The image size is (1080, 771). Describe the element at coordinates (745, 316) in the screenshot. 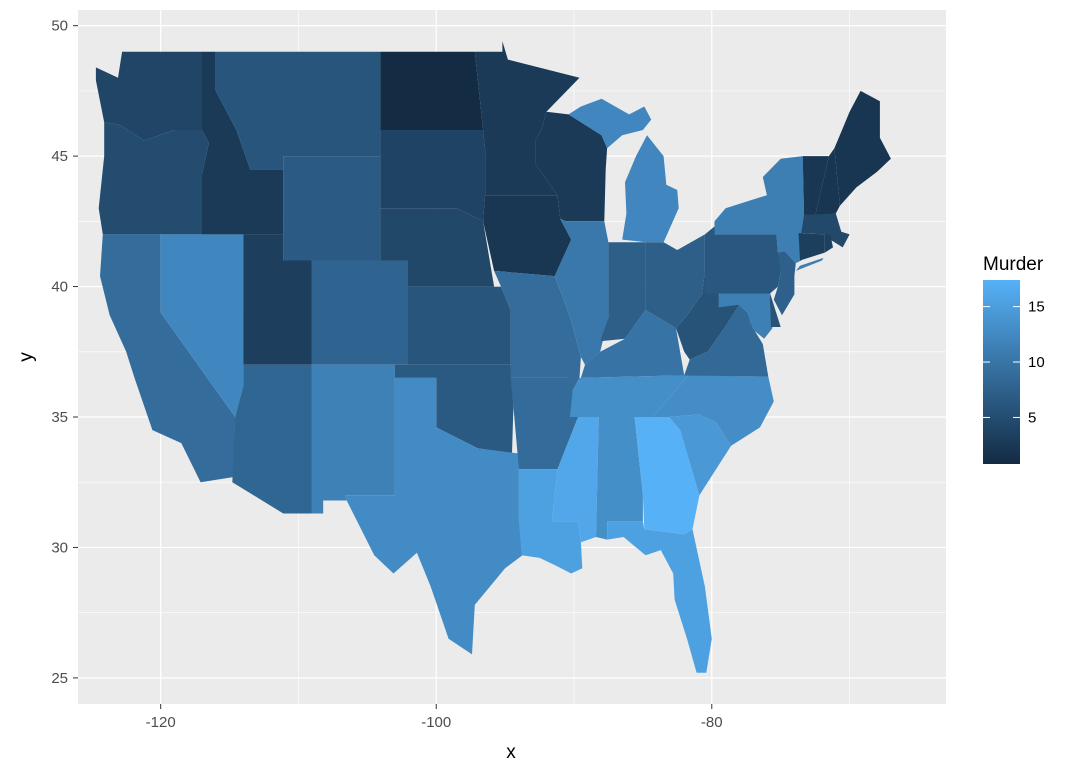

I see `state-maryland` at that location.